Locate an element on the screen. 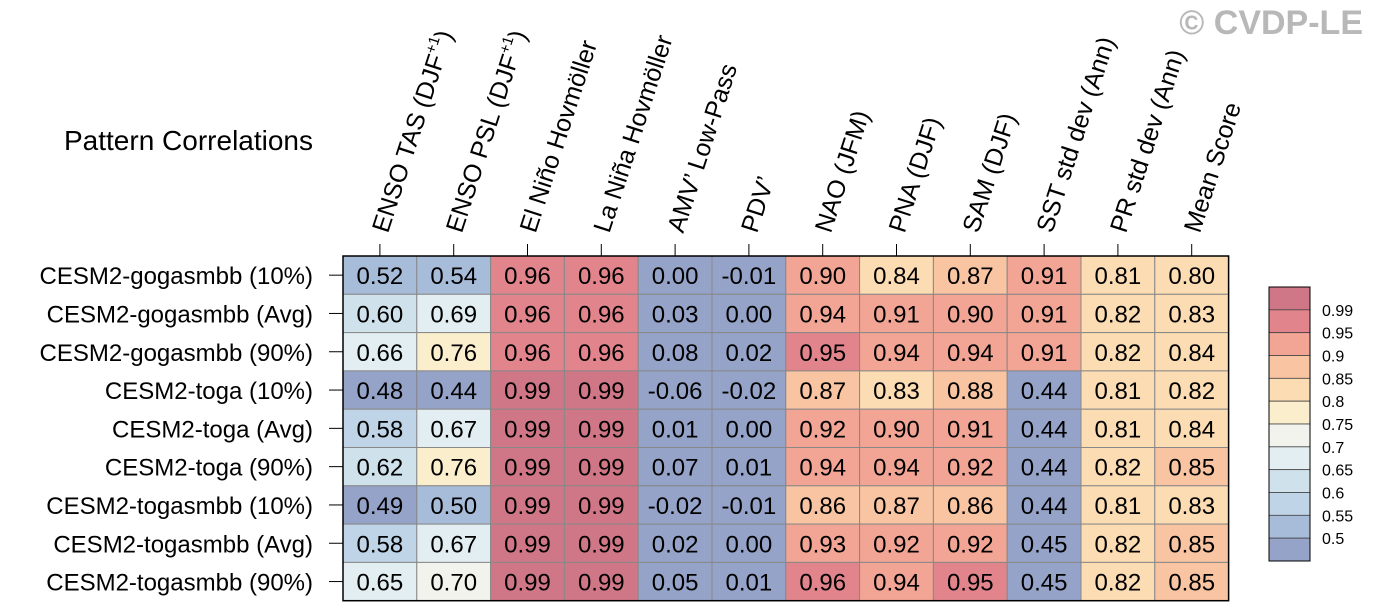  cell-value-label: -0.01 is located at coordinates (749, 276).